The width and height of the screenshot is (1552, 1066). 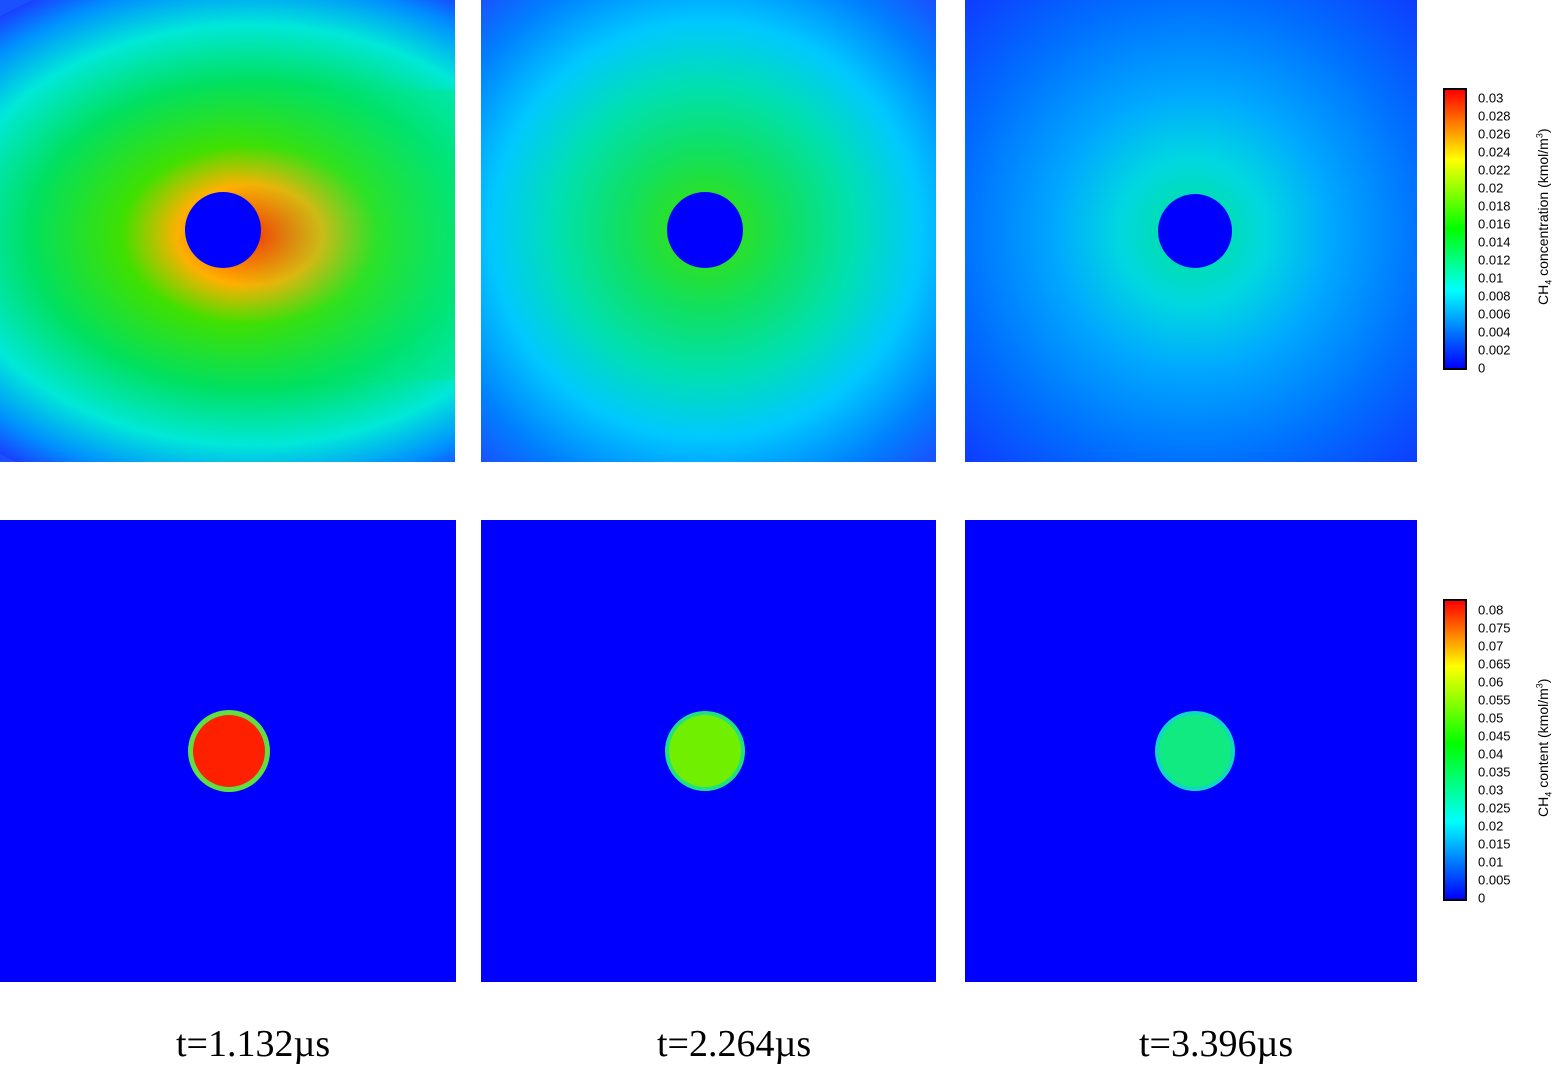 I want to click on time-label-2: t=2.264µs, so click(x=734, y=1044).